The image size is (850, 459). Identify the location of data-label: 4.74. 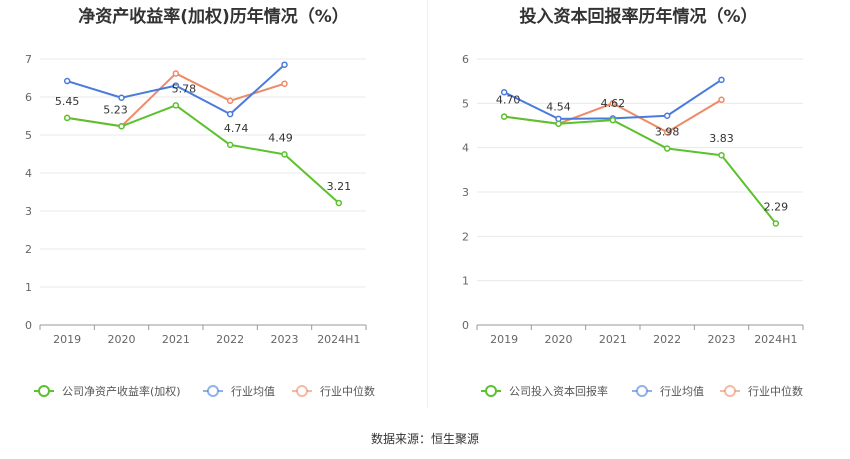
(236, 128).